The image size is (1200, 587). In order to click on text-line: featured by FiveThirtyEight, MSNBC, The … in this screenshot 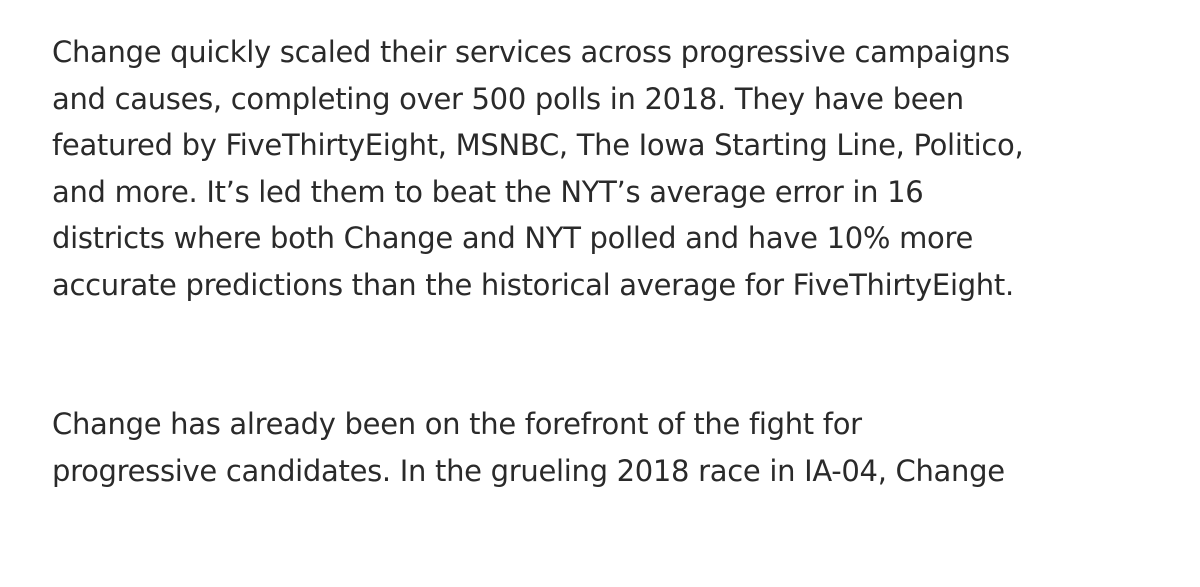, I will do `click(538, 145)`.